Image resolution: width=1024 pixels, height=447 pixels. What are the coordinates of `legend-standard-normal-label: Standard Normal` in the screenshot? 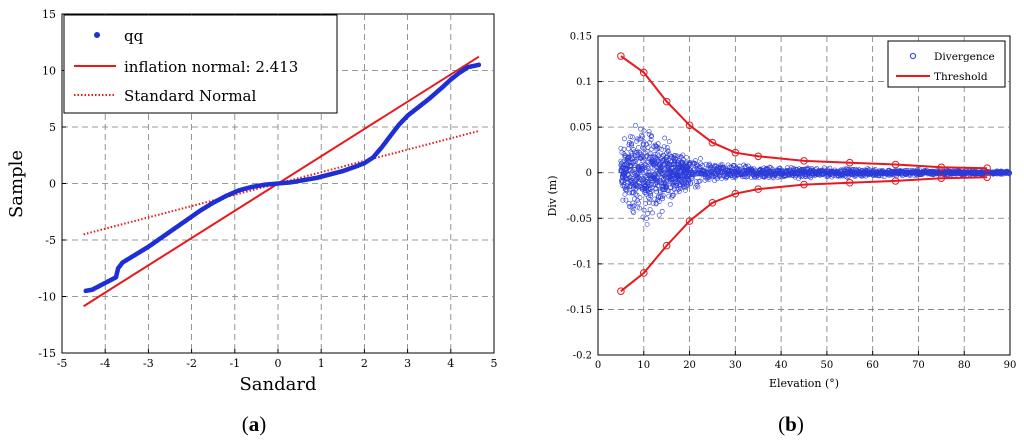 It's located at (190, 96).